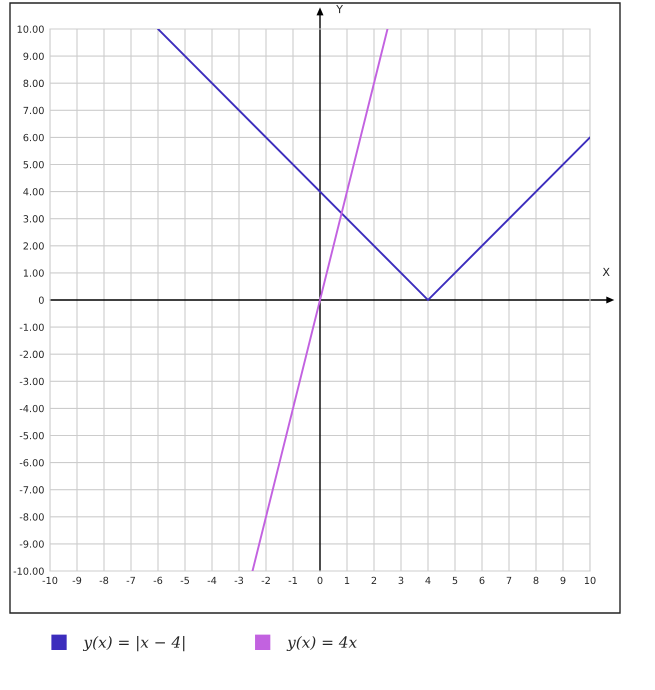 This screenshot has height=690, width=655. I want to click on y-tick-label: -9.00, so click(32, 544).